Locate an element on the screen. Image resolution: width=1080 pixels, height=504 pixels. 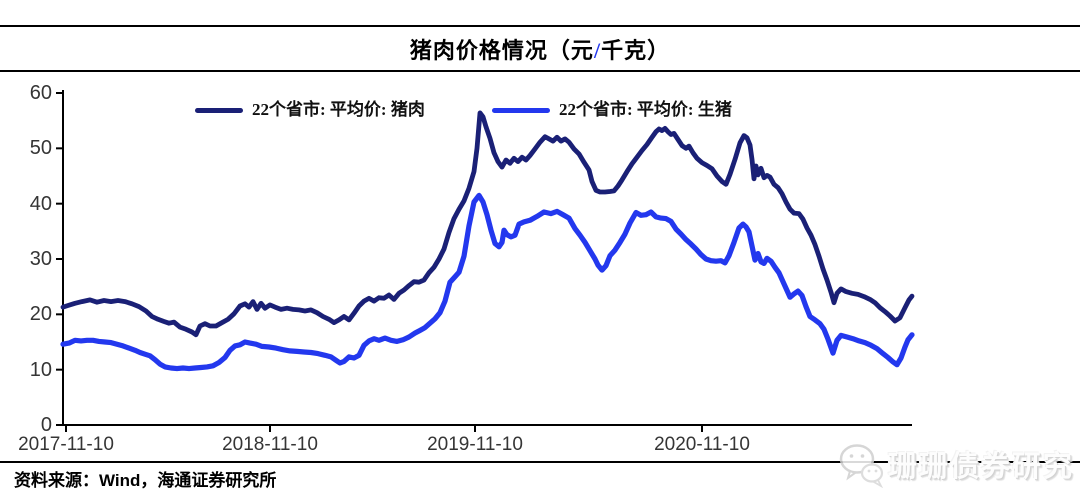
y-tick-label: 60 is located at coordinates (40, 93).